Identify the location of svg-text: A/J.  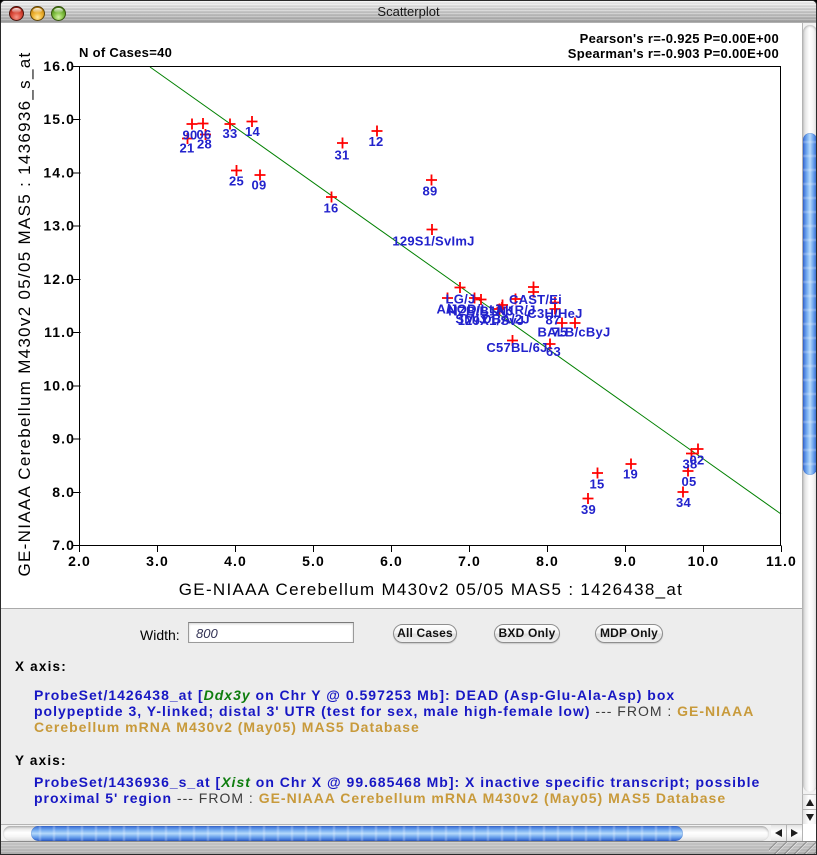
(447, 309).